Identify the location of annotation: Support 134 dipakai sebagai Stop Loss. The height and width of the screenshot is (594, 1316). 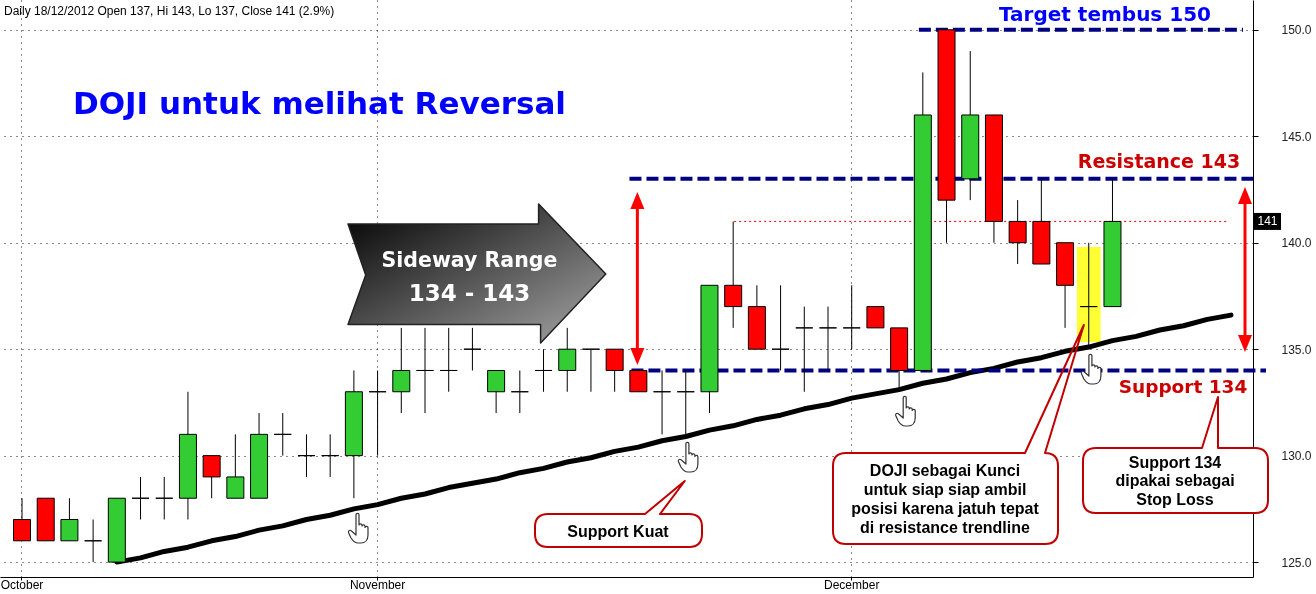
(1175, 480).